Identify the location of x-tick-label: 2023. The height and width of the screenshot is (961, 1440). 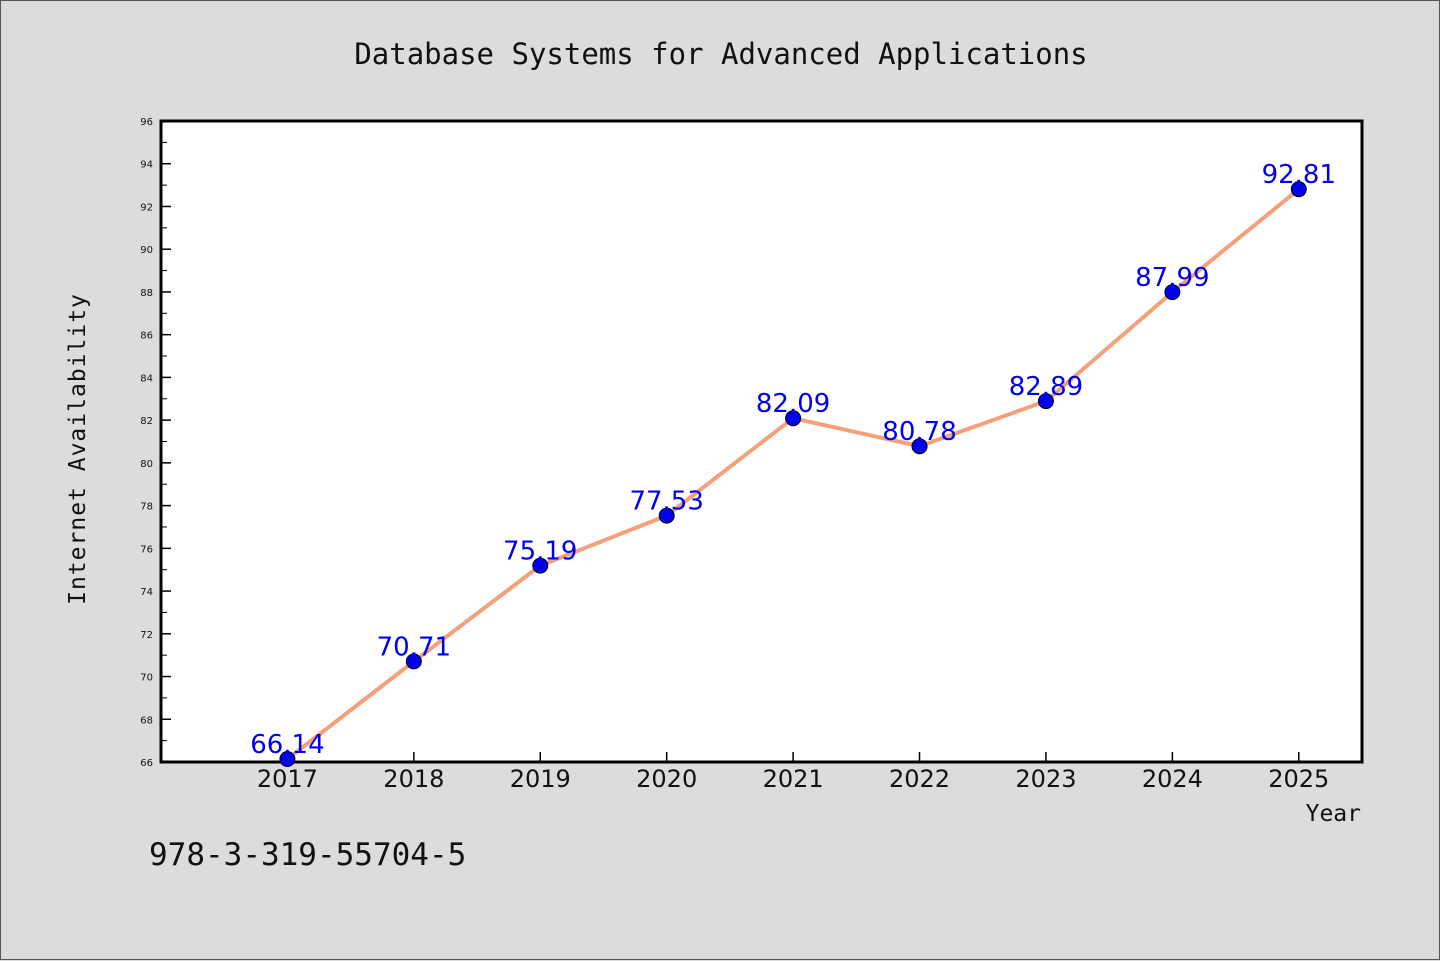
(1045, 779).